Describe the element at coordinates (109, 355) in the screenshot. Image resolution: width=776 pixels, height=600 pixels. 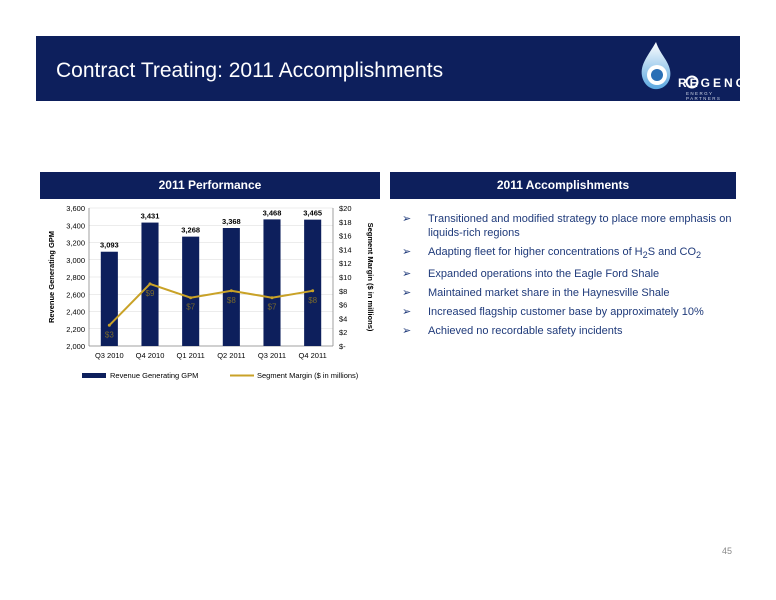
I see `x-tick-label: Q3 2010` at that location.